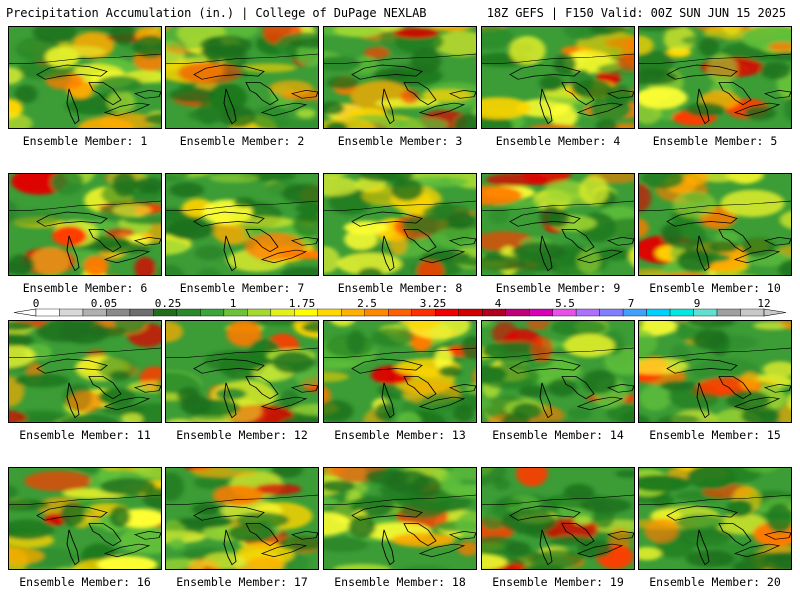 The image size is (800, 600). I want to click on colorbar-tick-label: 3.25, so click(433, 303).